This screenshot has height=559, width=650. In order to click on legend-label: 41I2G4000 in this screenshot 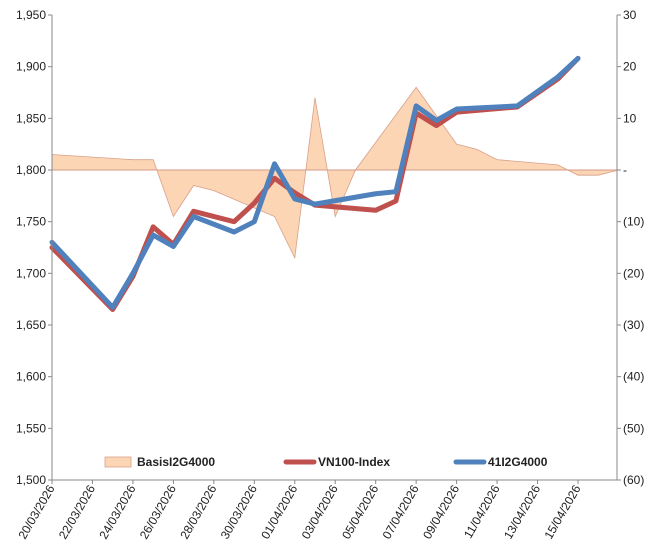, I will do `click(518, 462)`.